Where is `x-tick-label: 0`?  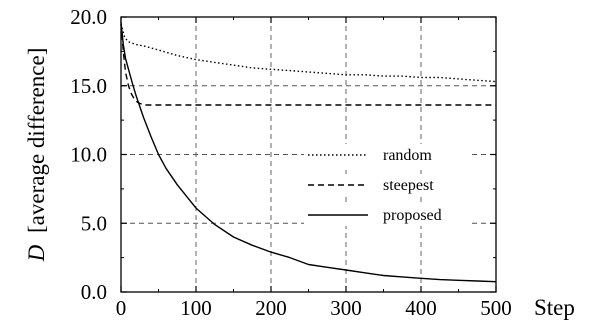
x-tick-label: 0 is located at coordinates (121, 308).